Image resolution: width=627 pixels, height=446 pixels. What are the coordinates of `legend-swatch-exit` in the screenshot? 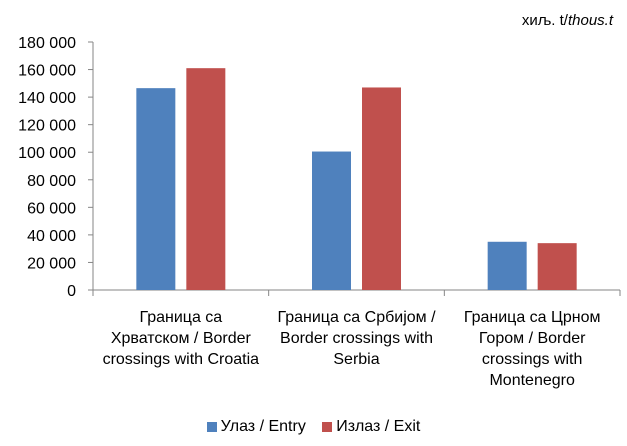 It's located at (327, 427).